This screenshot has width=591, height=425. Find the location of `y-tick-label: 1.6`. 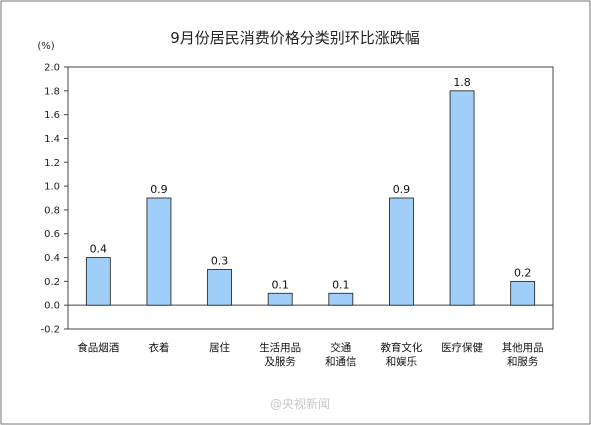

y-tick-label: 1.6 is located at coordinates (52, 115).